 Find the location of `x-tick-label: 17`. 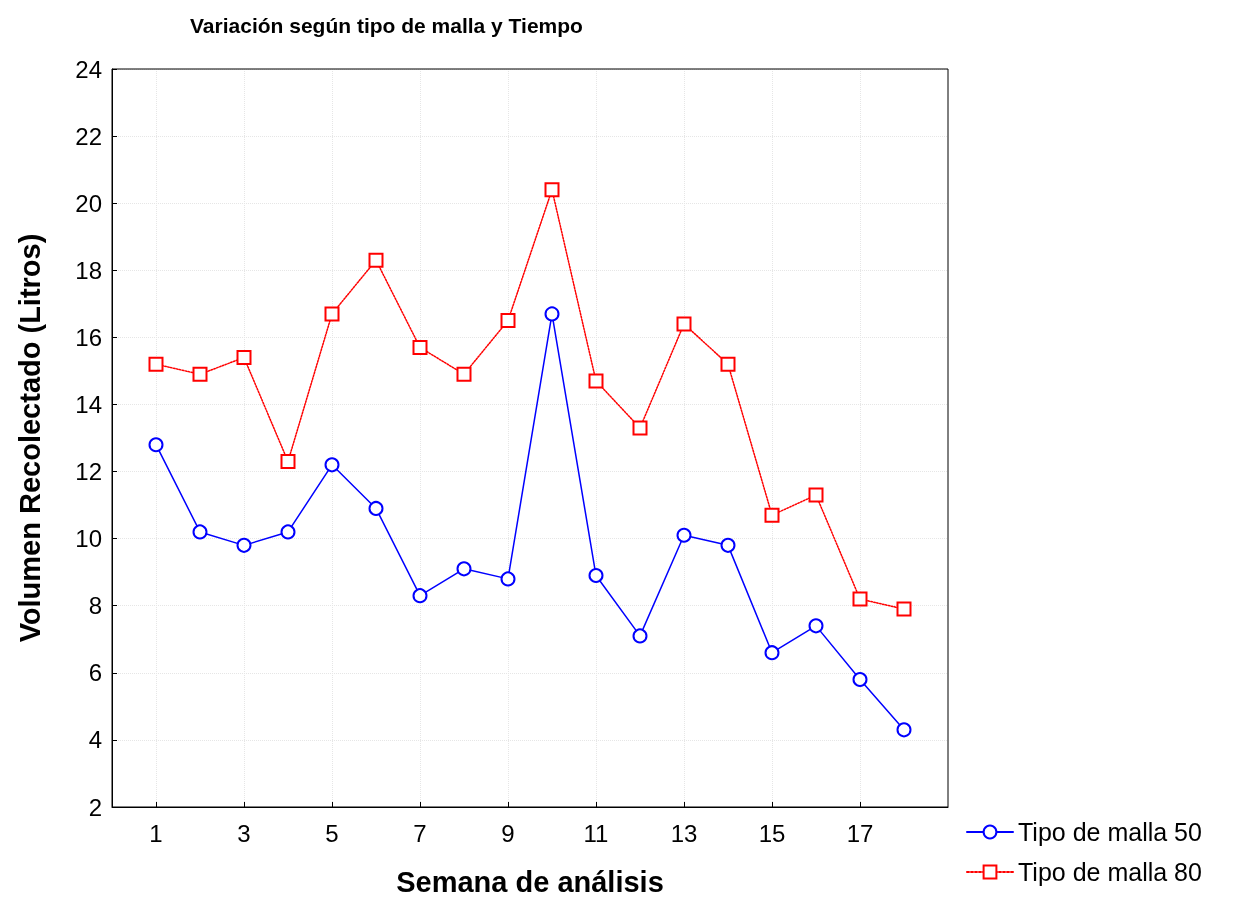

x-tick-label: 17 is located at coordinates (860, 833).